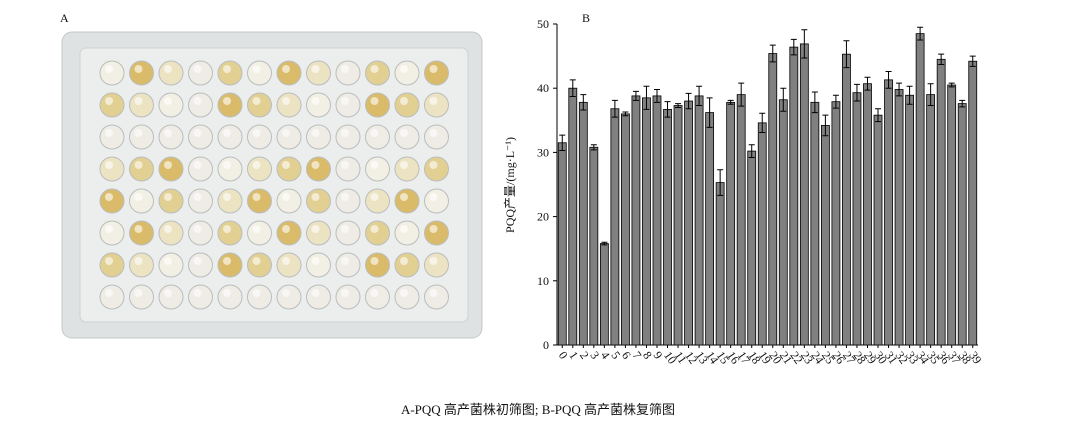  I want to click on y-tick-label: 30, so click(543, 152).